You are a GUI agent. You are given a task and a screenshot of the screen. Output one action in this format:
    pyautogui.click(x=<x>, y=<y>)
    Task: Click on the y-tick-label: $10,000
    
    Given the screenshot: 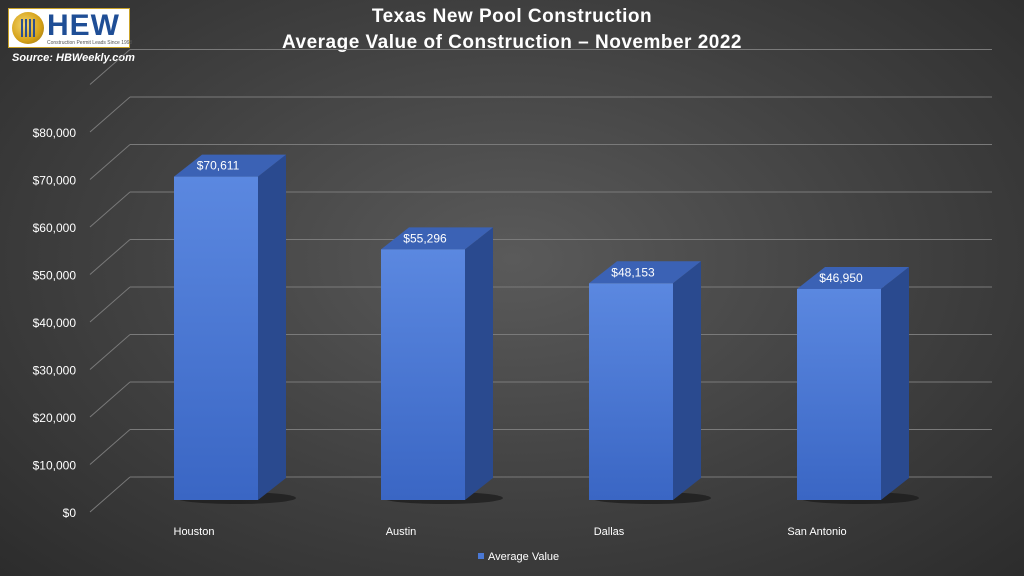 What is the action you would take?
    pyautogui.click(x=55, y=466)
    